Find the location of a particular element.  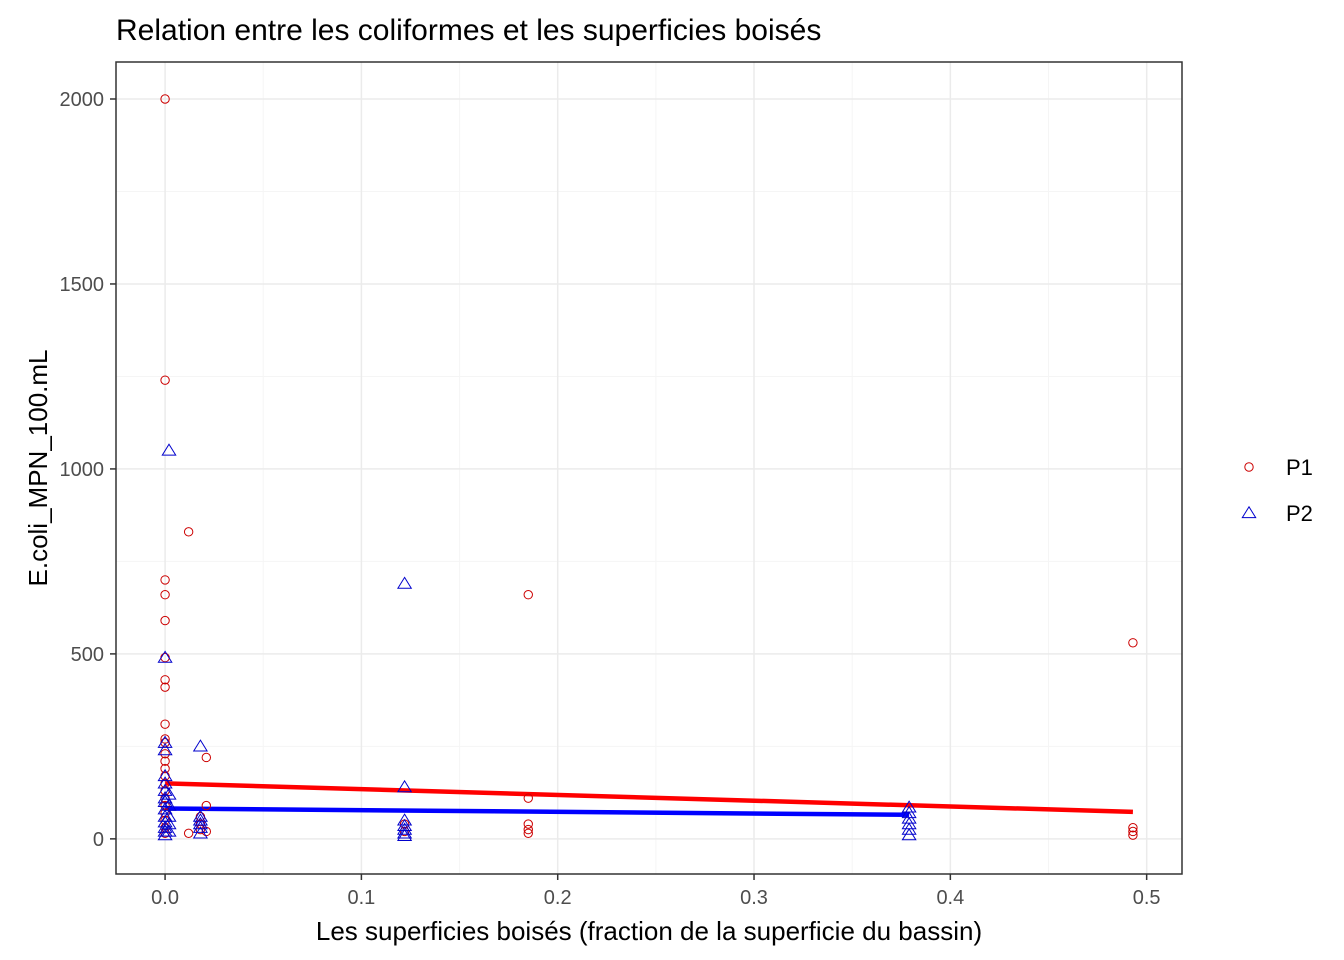

x-tick-label: 0.3 is located at coordinates (754, 898).